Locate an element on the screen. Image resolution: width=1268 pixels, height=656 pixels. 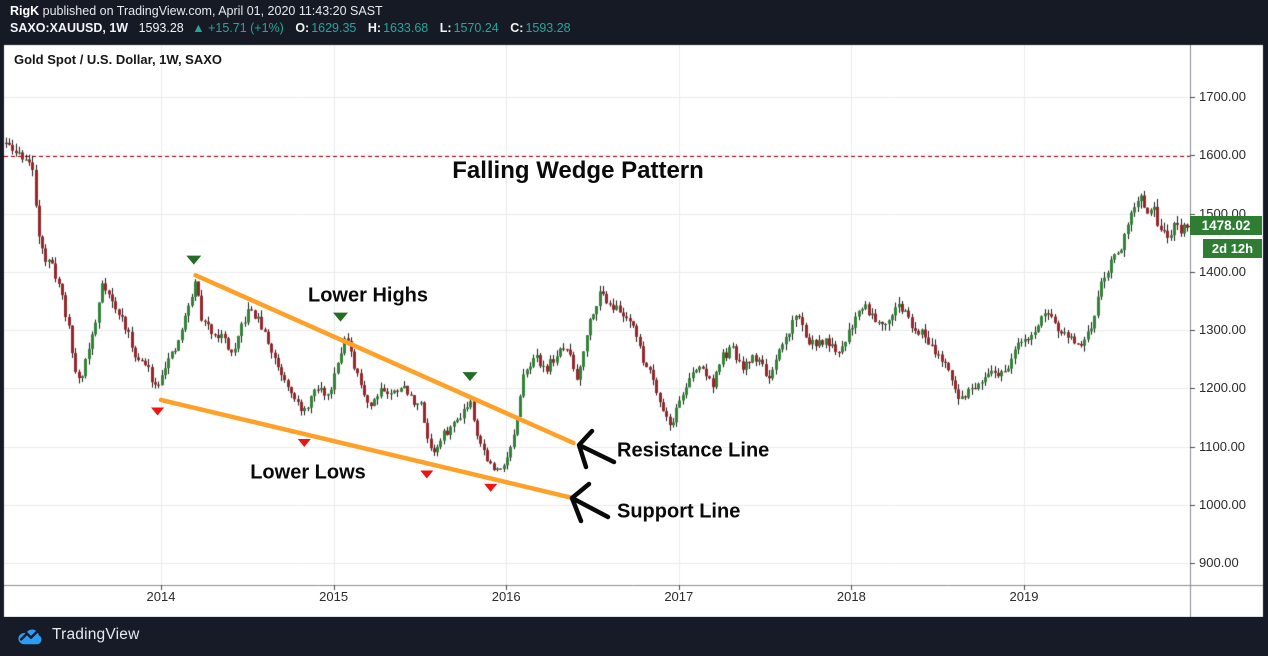
price-tick-label: 1600.00 is located at coordinates (1222, 155).